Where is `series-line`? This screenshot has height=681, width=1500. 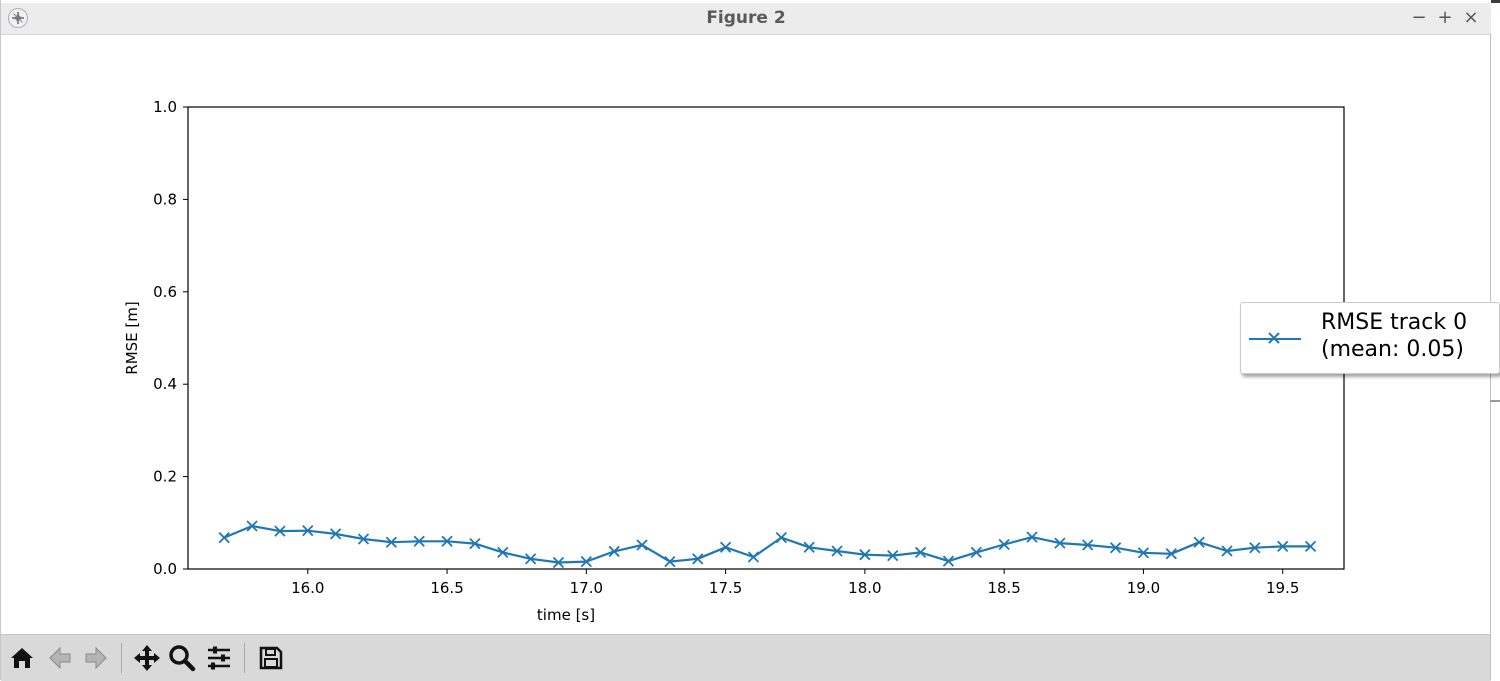 series-line is located at coordinates (767, 544).